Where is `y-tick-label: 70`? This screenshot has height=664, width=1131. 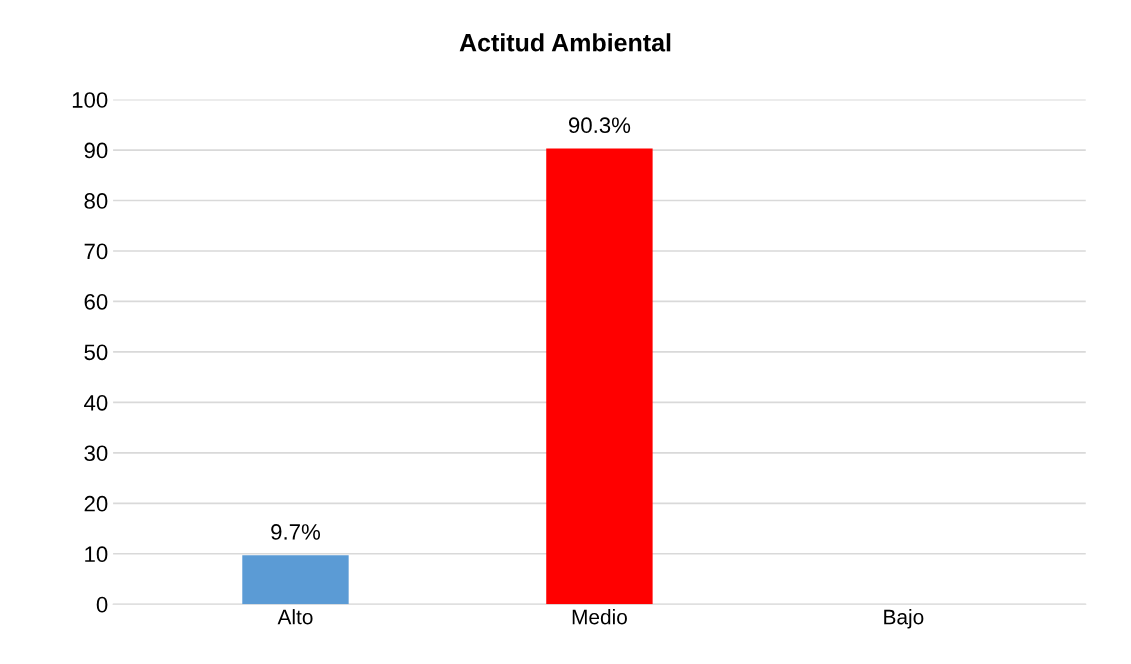 y-tick-label: 70 is located at coordinates (96, 251).